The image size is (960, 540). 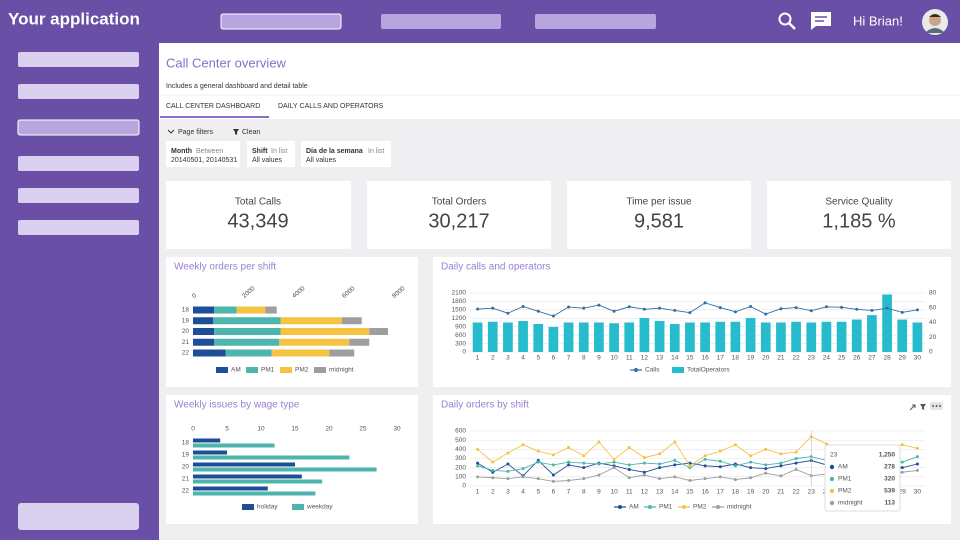 What do you see at coordinates (204, 160) in the screenshot?
I see `filter-value: 20140501, 20140531` at bounding box center [204, 160].